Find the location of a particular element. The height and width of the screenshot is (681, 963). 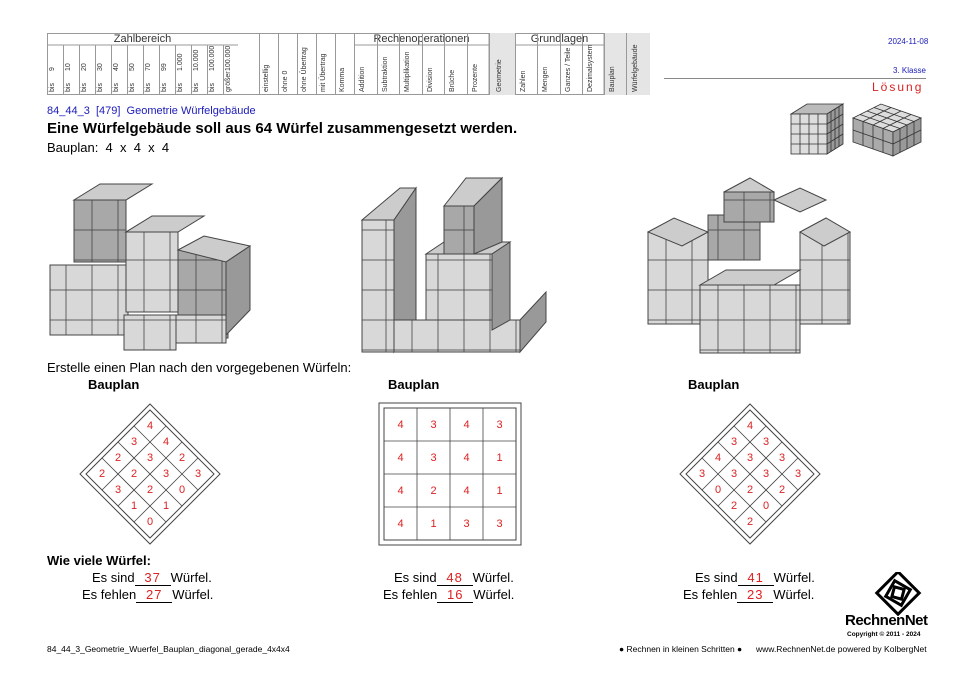

footer-site: www.RechnenNet.de powered by KolbergNet is located at coordinates (841, 649).